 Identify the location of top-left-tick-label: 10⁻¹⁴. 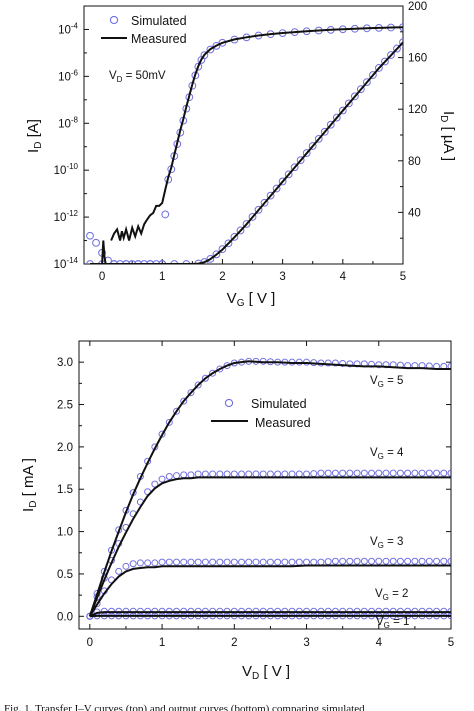
(66, 263).